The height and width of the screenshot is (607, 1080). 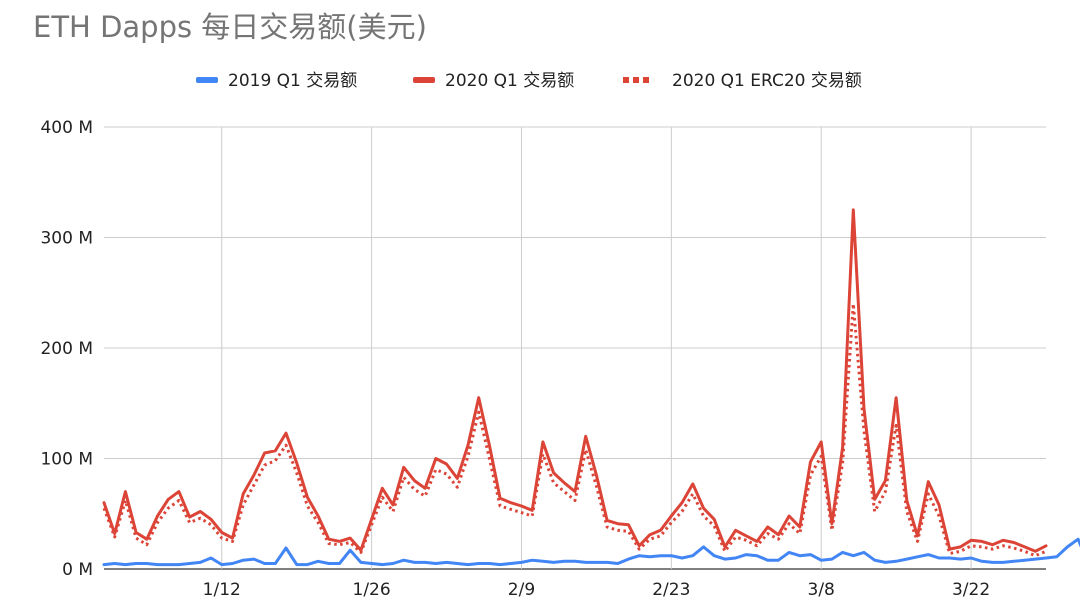 What do you see at coordinates (77, 570) in the screenshot?
I see `y-tick-label: 0 M` at bounding box center [77, 570].